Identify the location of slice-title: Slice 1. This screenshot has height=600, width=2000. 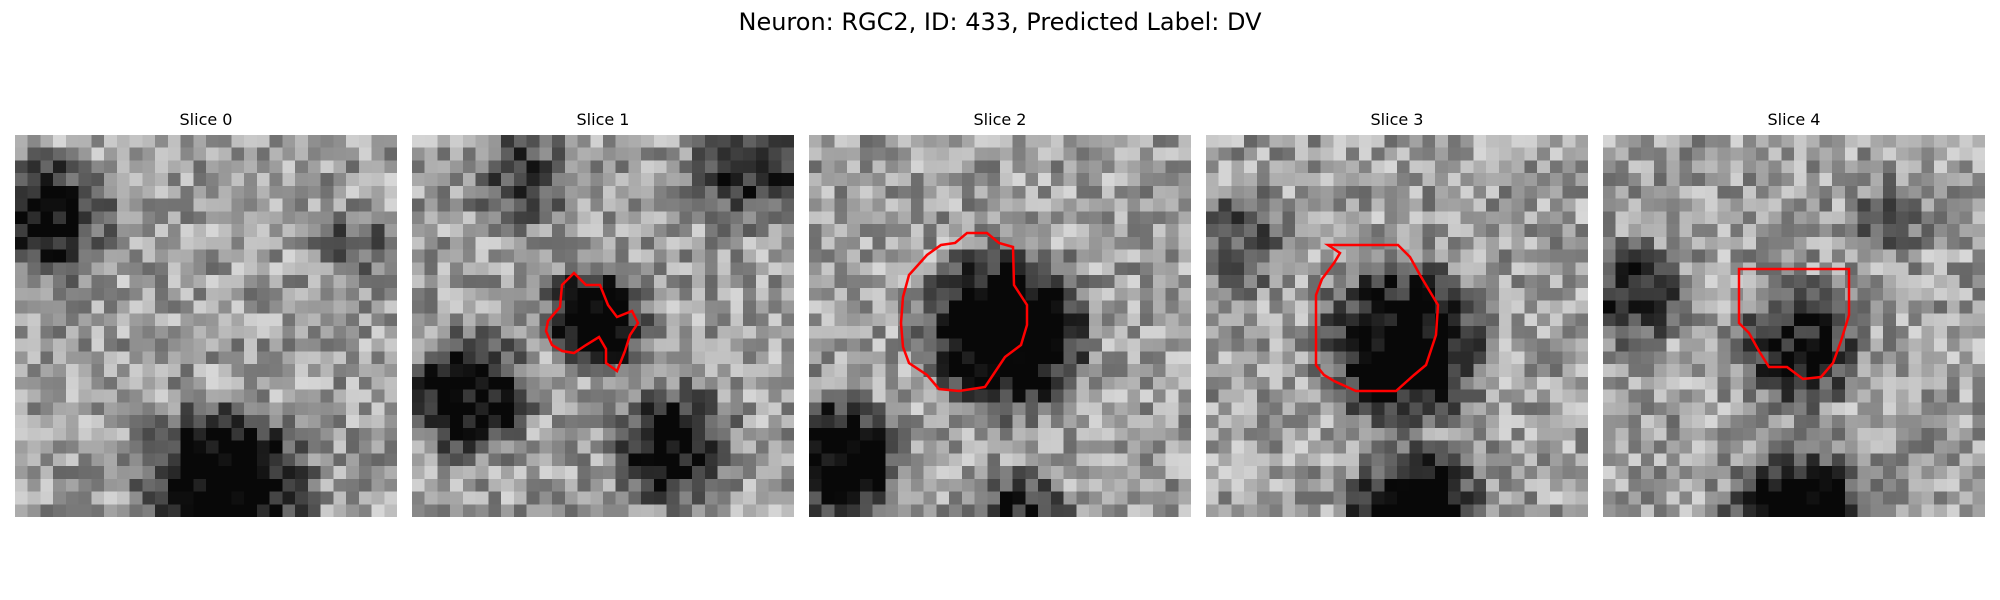
(603, 119).